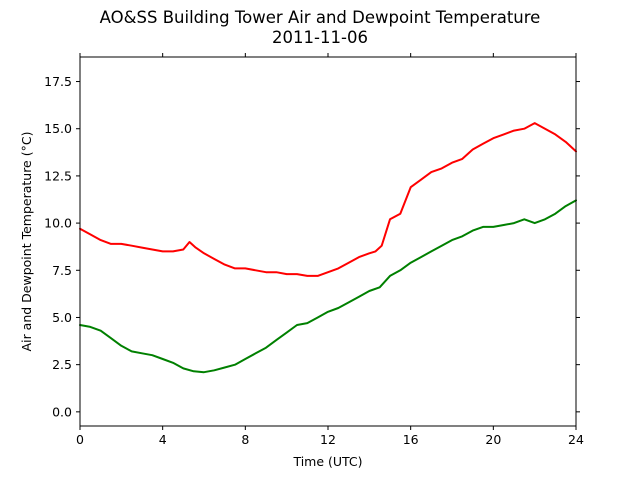  I want to click on x-tick-label: 24, so click(576, 439).